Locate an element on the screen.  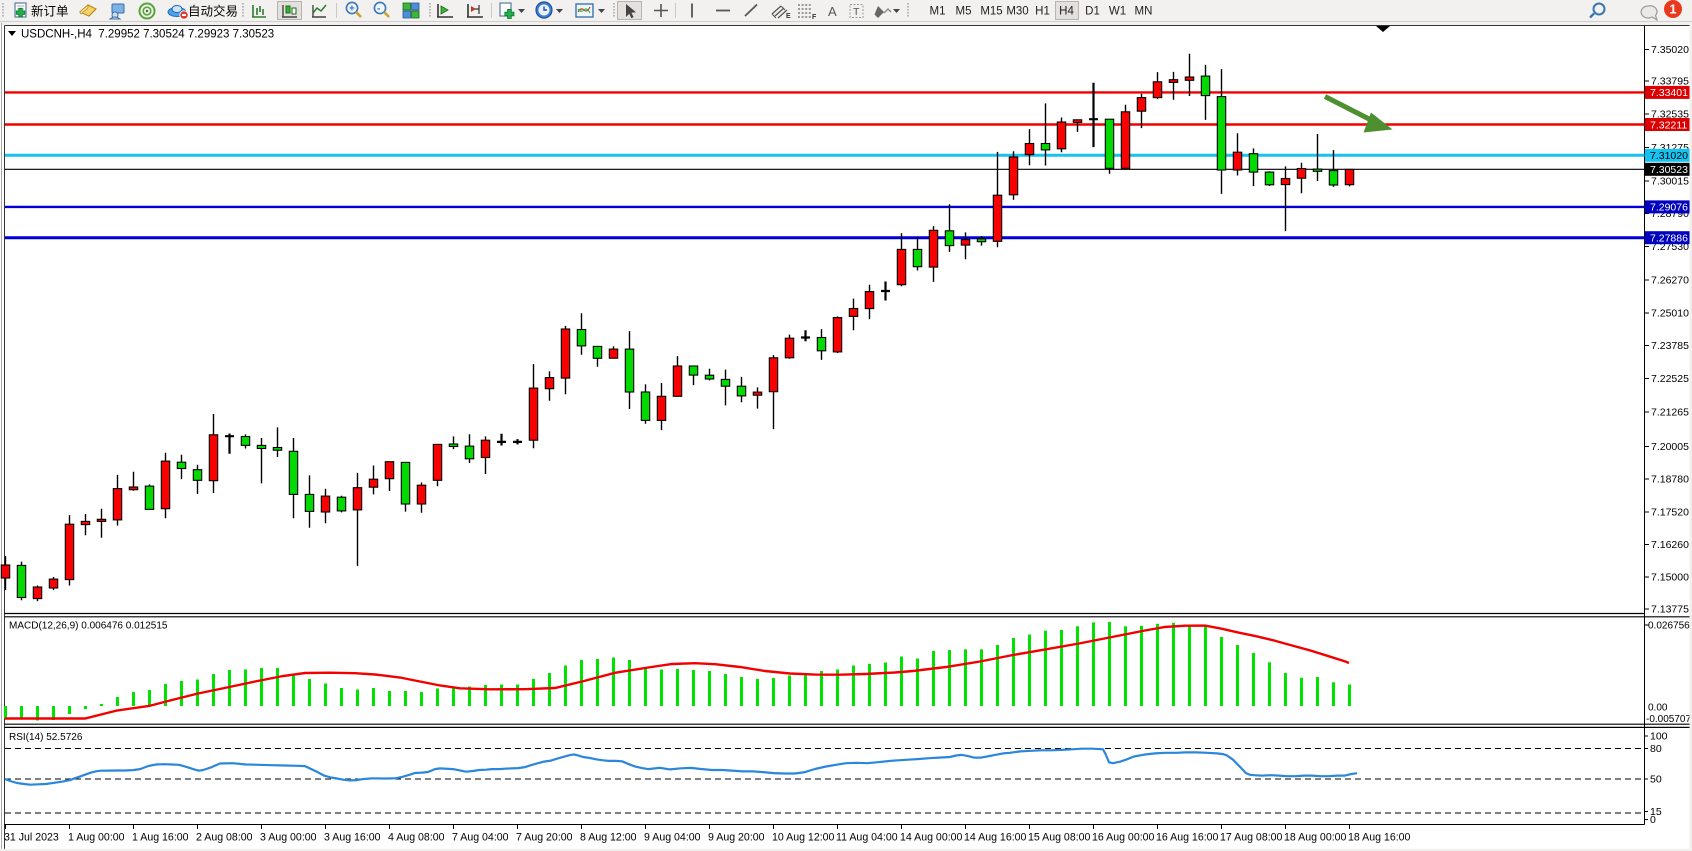
svg-text: 7.30523 is located at coordinates (1669, 170).